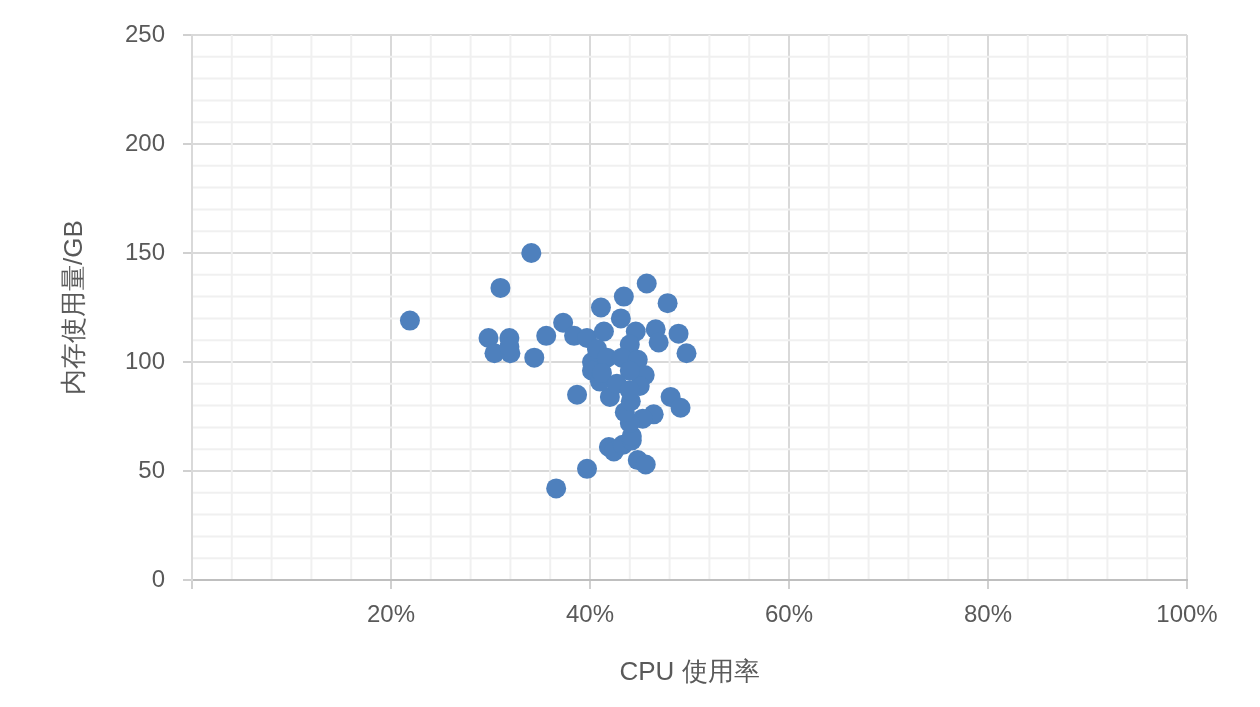  I want to click on y-tick-label: 100, so click(144, 360).